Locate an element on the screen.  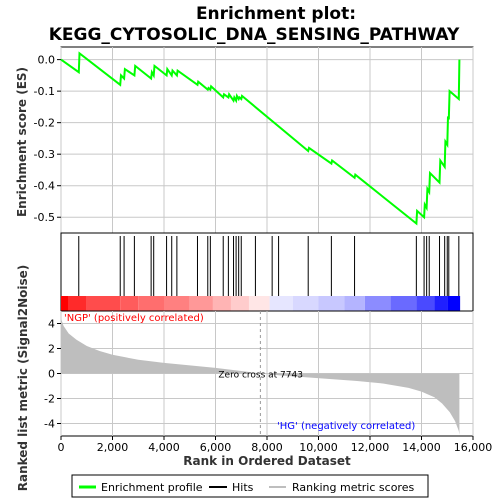
x-tick-label: 14,000 is located at coordinates (421, 447).